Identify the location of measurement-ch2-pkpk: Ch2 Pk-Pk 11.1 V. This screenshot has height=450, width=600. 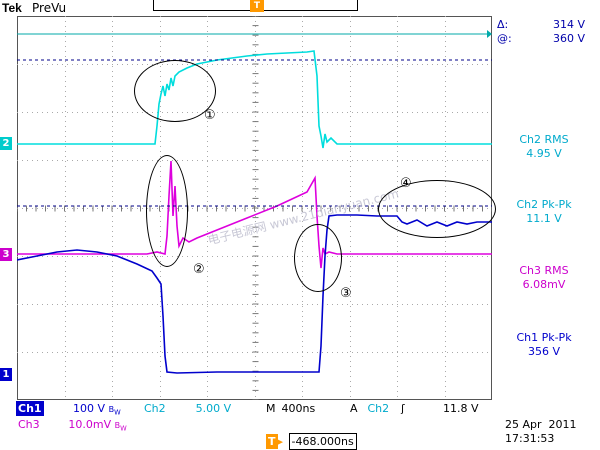
(544, 212).